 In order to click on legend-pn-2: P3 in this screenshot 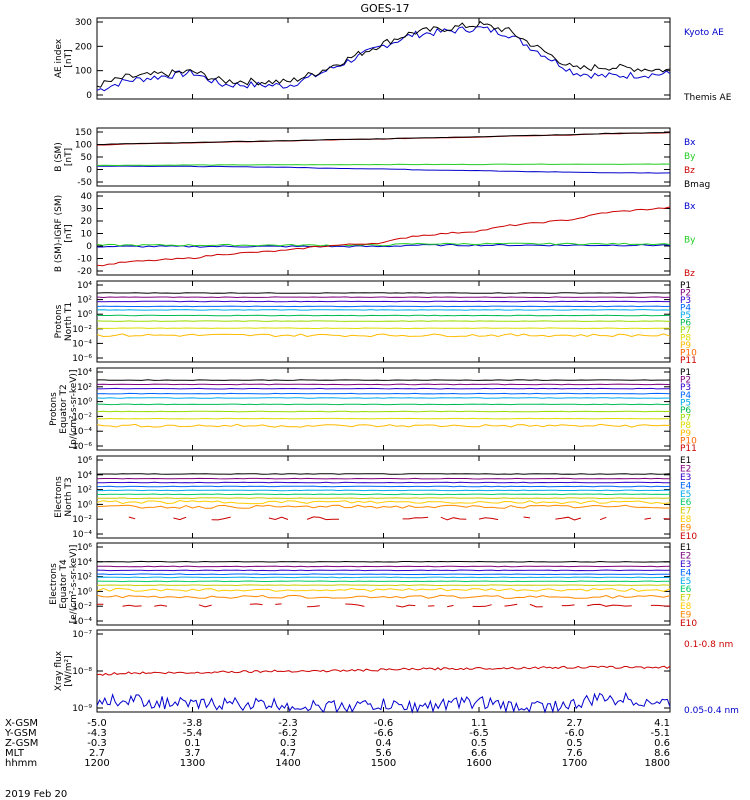, I will do `click(685, 301)`.